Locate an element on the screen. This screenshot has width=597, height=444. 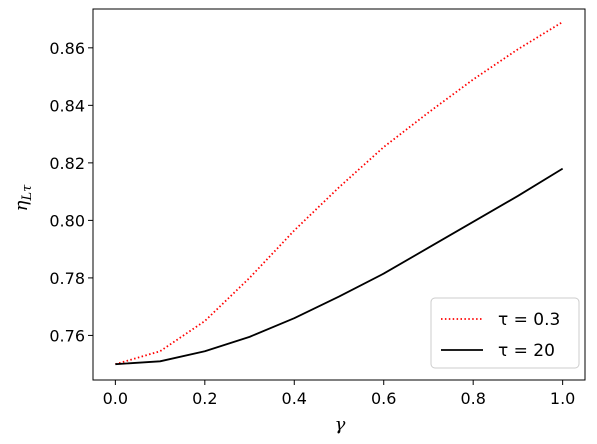
x-axis: 0.0 0.2 0.4 0.6 0.8 1.0 is located at coordinates (339, 394).